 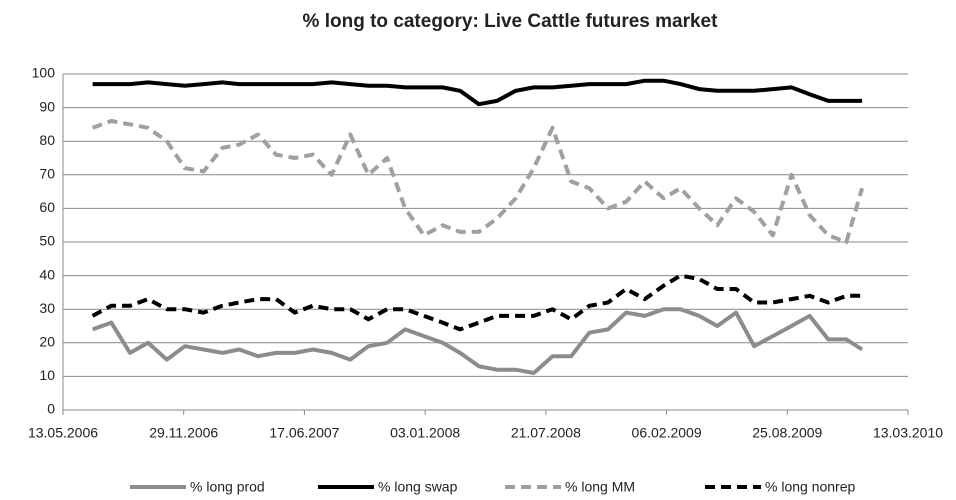 What do you see at coordinates (47, 106) in the screenshot?
I see `y-tick-label: 90` at bounding box center [47, 106].